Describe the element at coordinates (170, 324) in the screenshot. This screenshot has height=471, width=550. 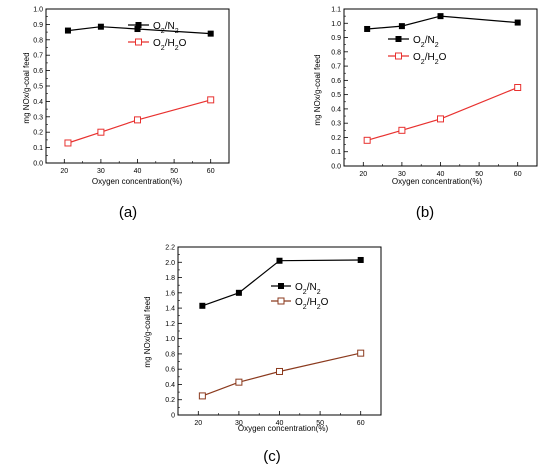
I see `y-tick-label: 1.2` at that location.